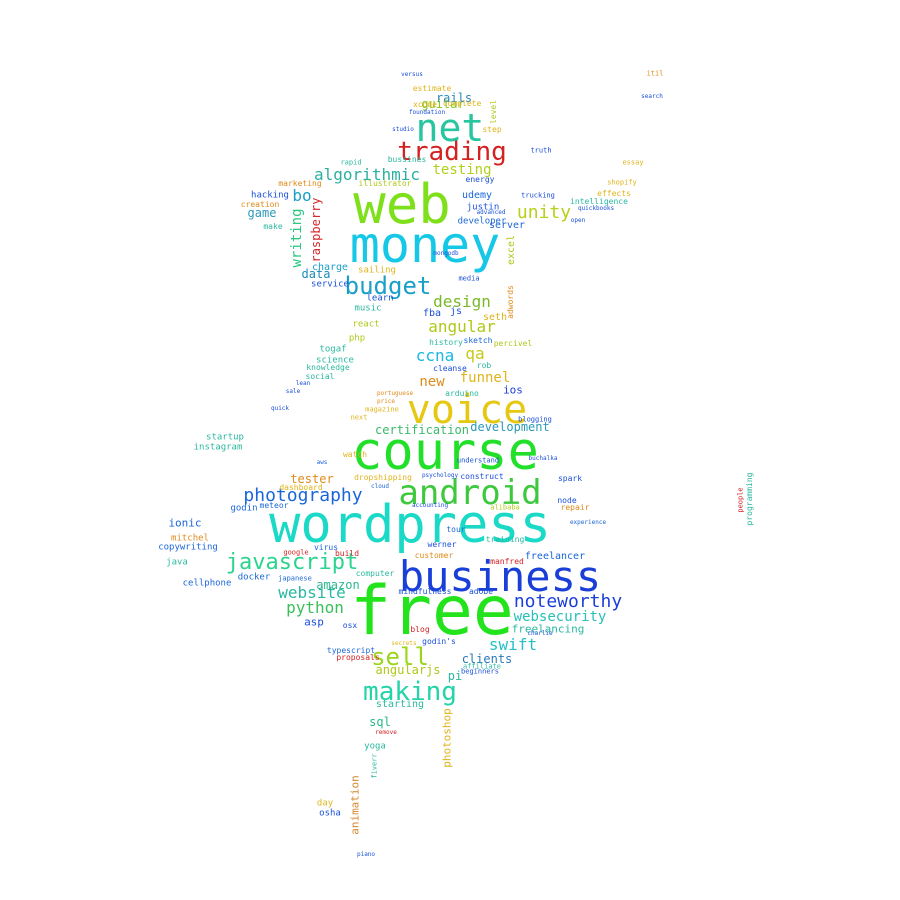 This screenshot has height=900, width=900. I want to click on word-creation: creation, so click(260, 204).